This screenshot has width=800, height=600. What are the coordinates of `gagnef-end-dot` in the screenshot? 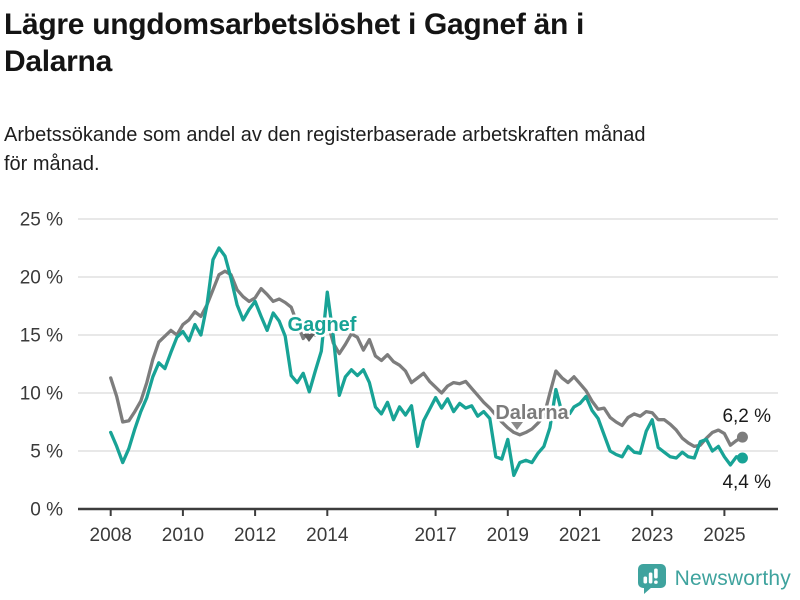 It's located at (742, 458).